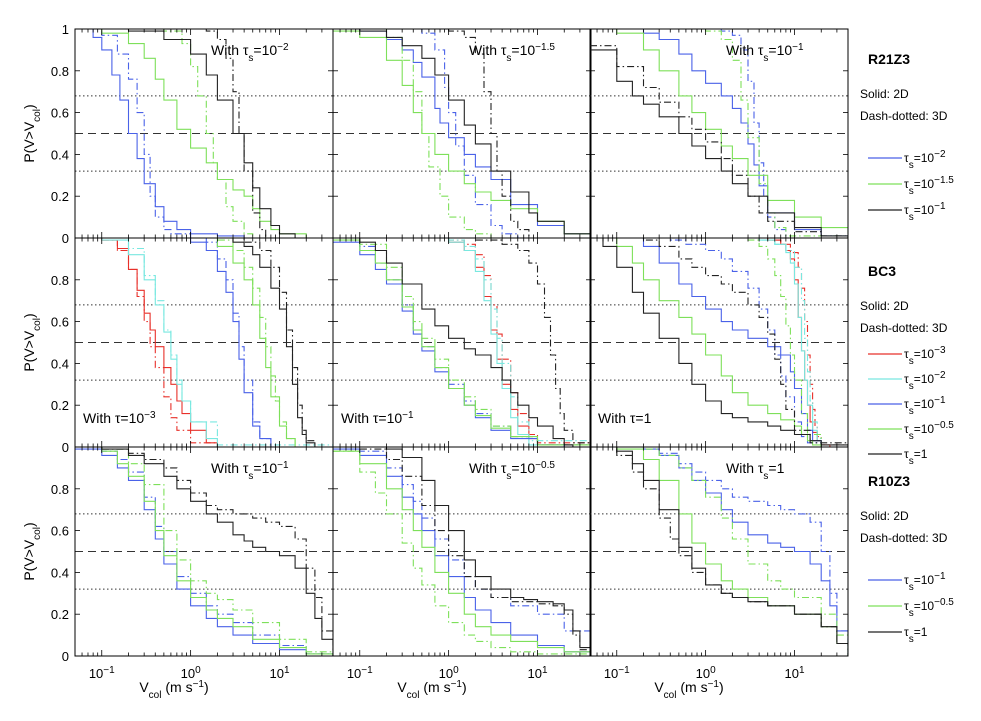  I want to click on panel-2-1: 0.8 0.6 0.4 0.2 0 With τ=10−3, so click(192, 346).